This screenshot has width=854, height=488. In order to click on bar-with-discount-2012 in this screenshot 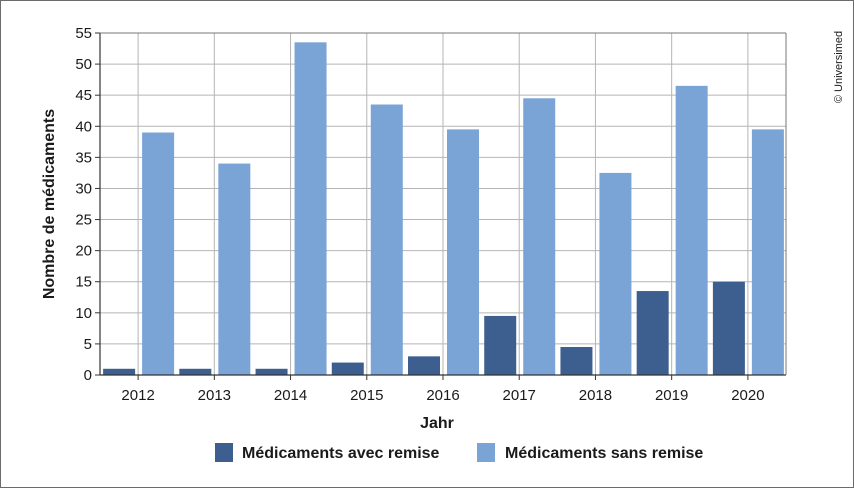, I will do `click(119, 371)`.